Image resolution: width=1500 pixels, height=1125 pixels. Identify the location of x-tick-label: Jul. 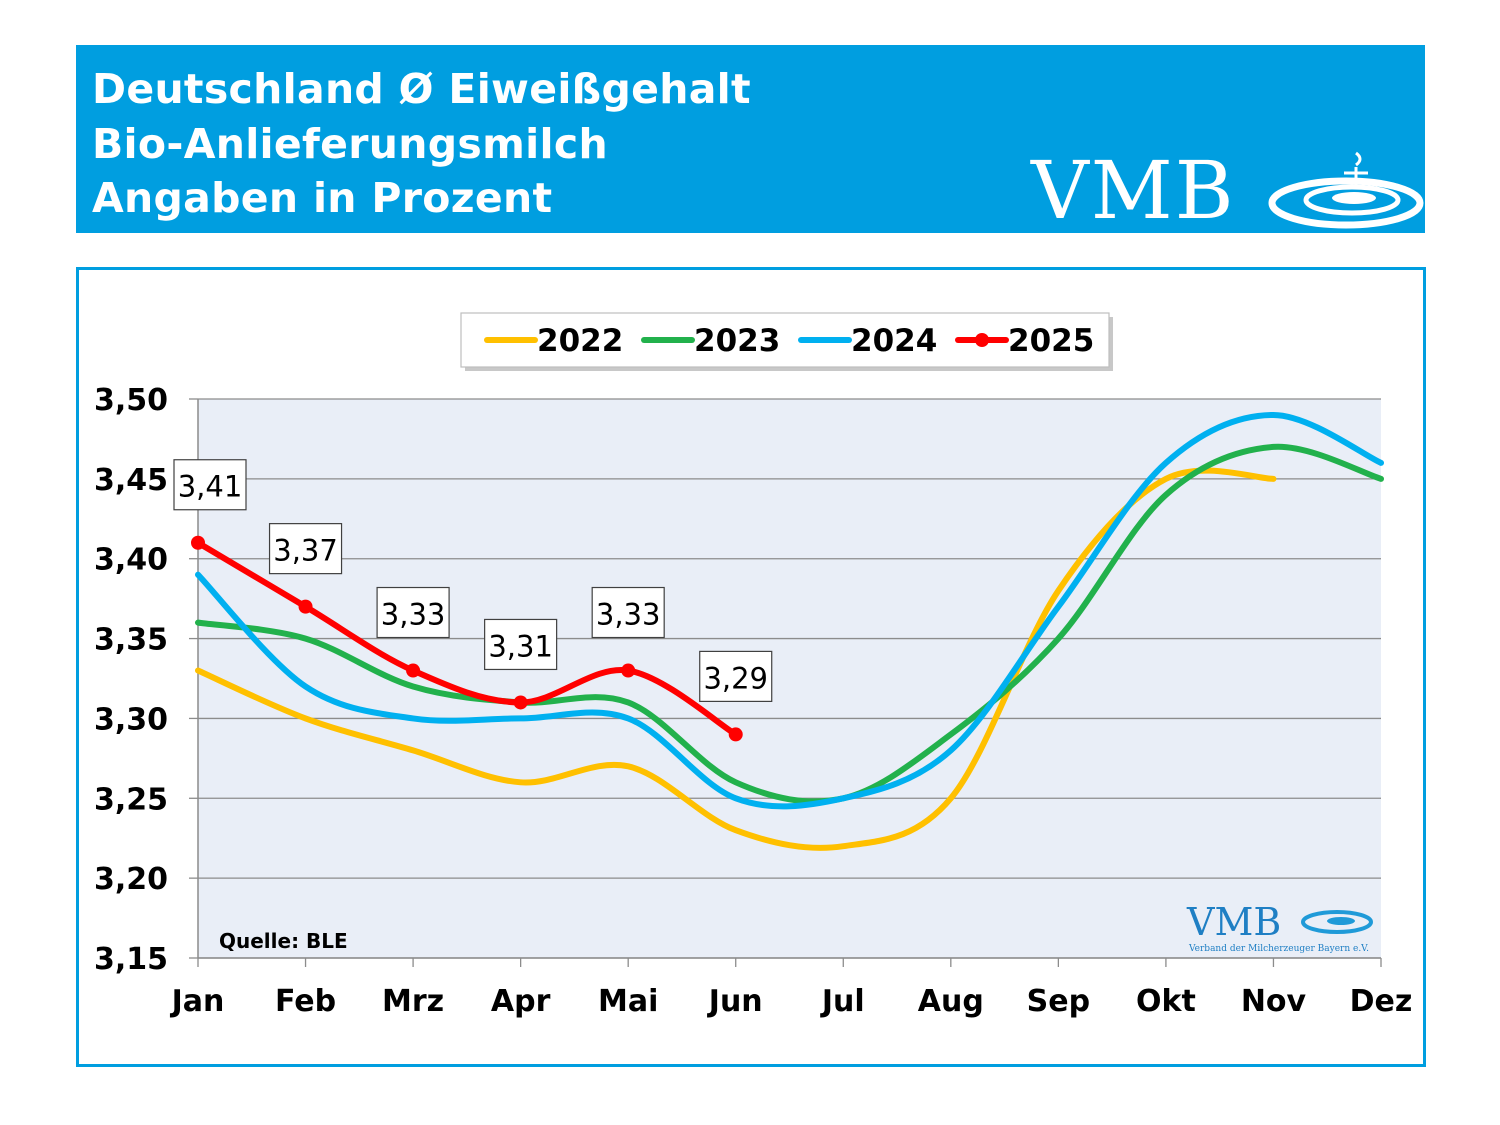
(842, 1001).